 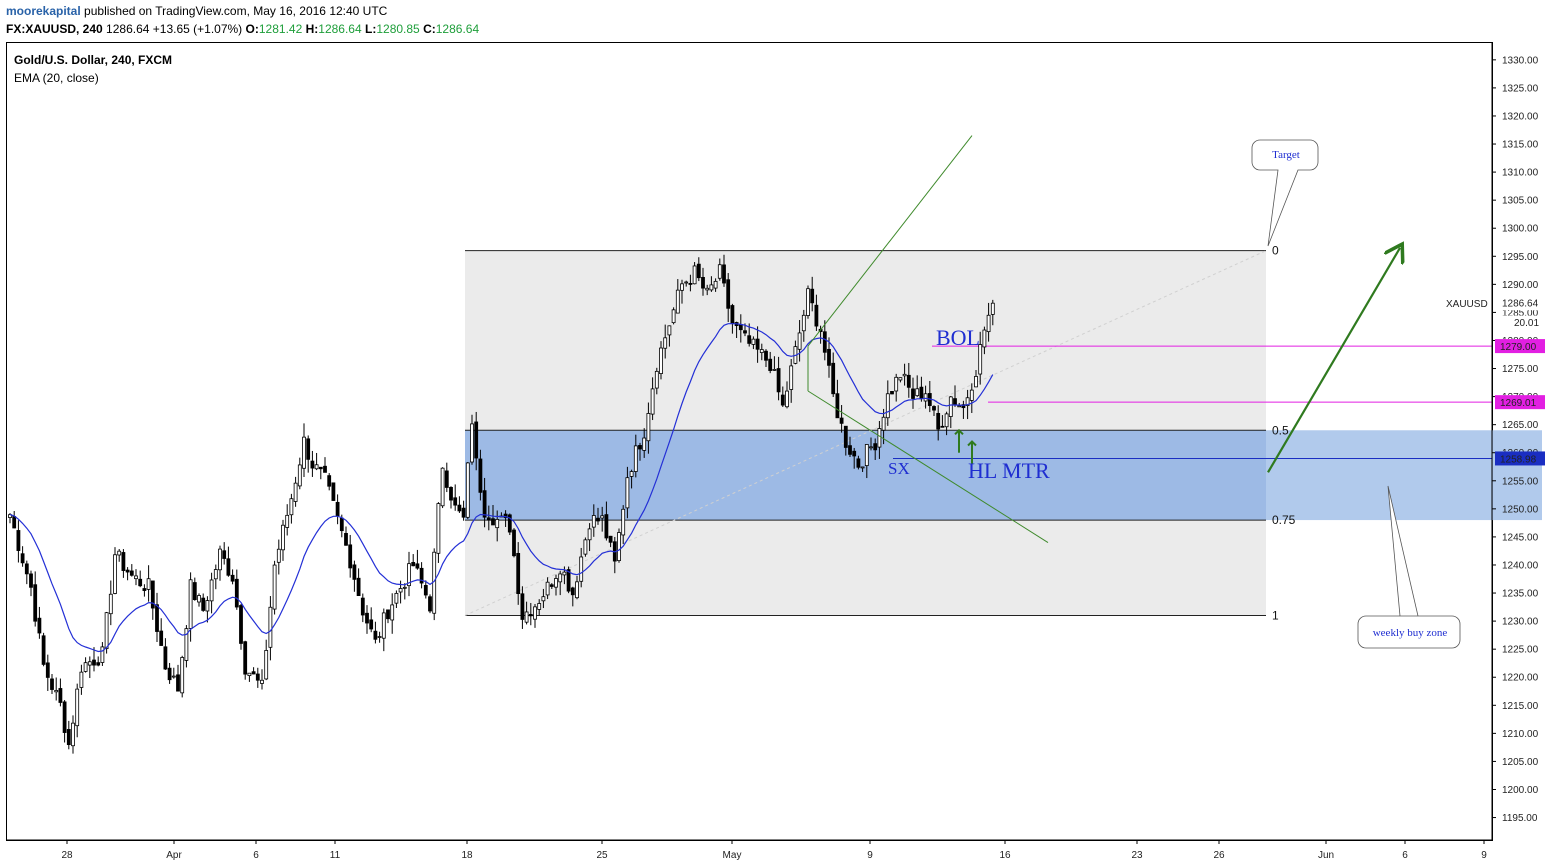 What do you see at coordinates (1520, 145) in the screenshot?
I see `y-tick-label: 1315.00` at bounding box center [1520, 145].